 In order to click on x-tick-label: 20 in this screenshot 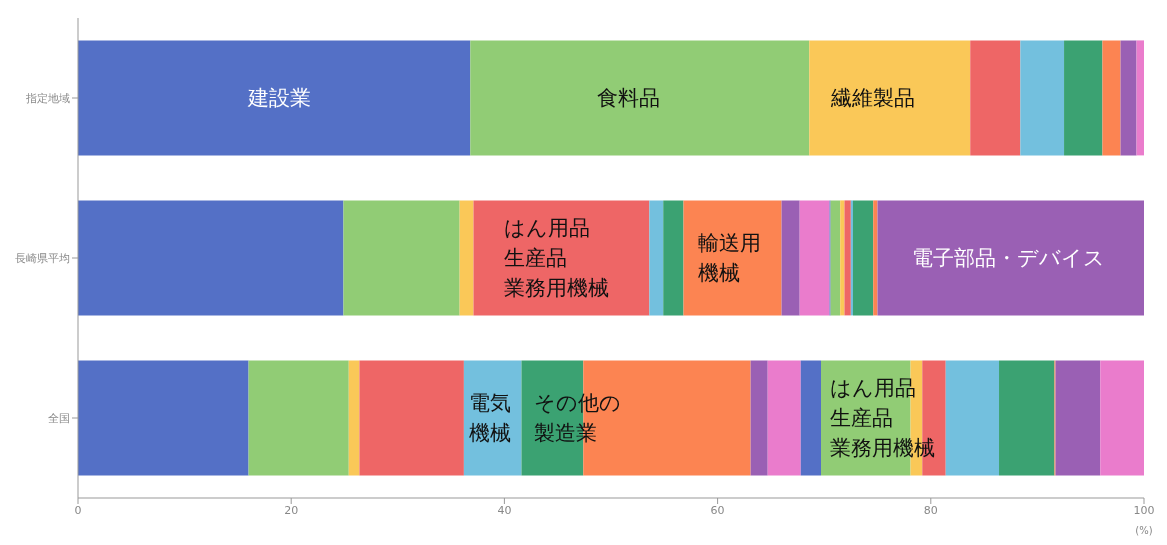, I will do `click(291, 510)`.